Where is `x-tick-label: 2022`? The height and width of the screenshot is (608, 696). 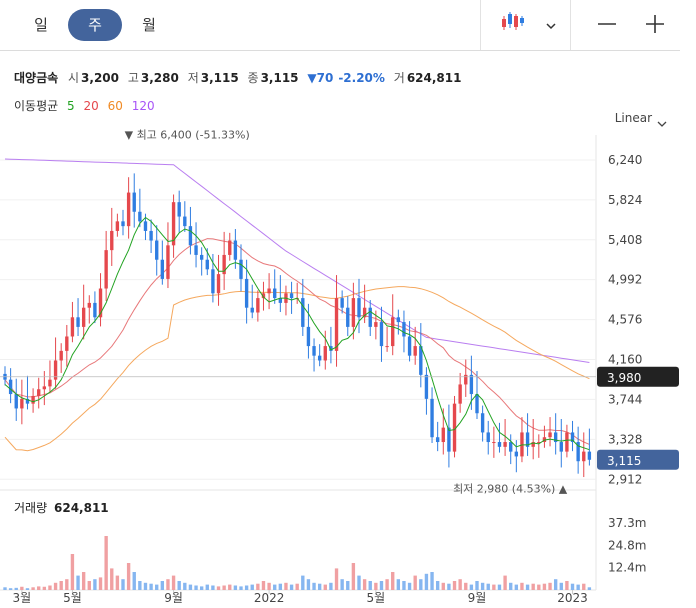 x-tick-label: 2022 is located at coordinates (269, 598).